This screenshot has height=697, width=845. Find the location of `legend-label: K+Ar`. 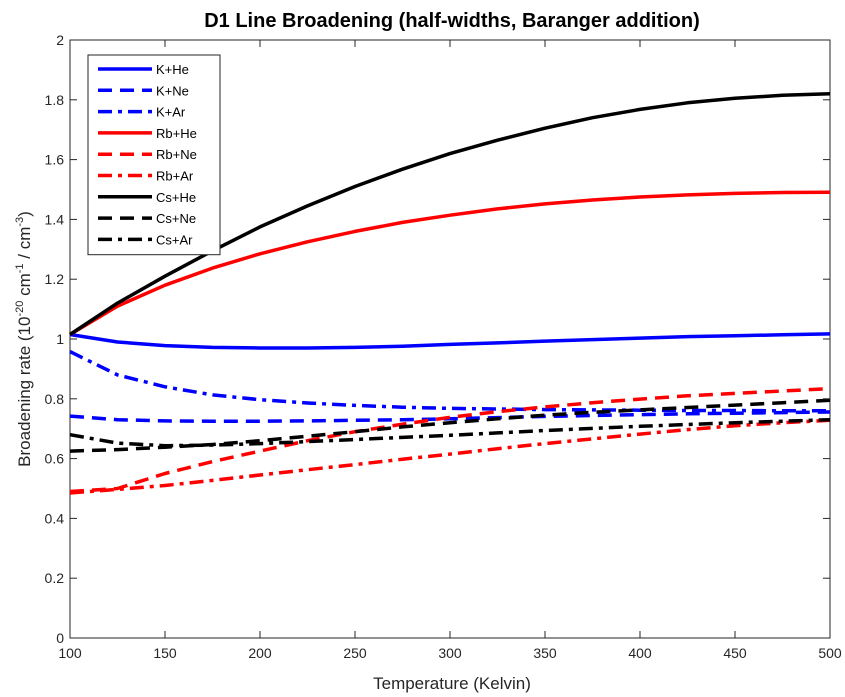

legend-label: K+Ar is located at coordinates (171, 112).